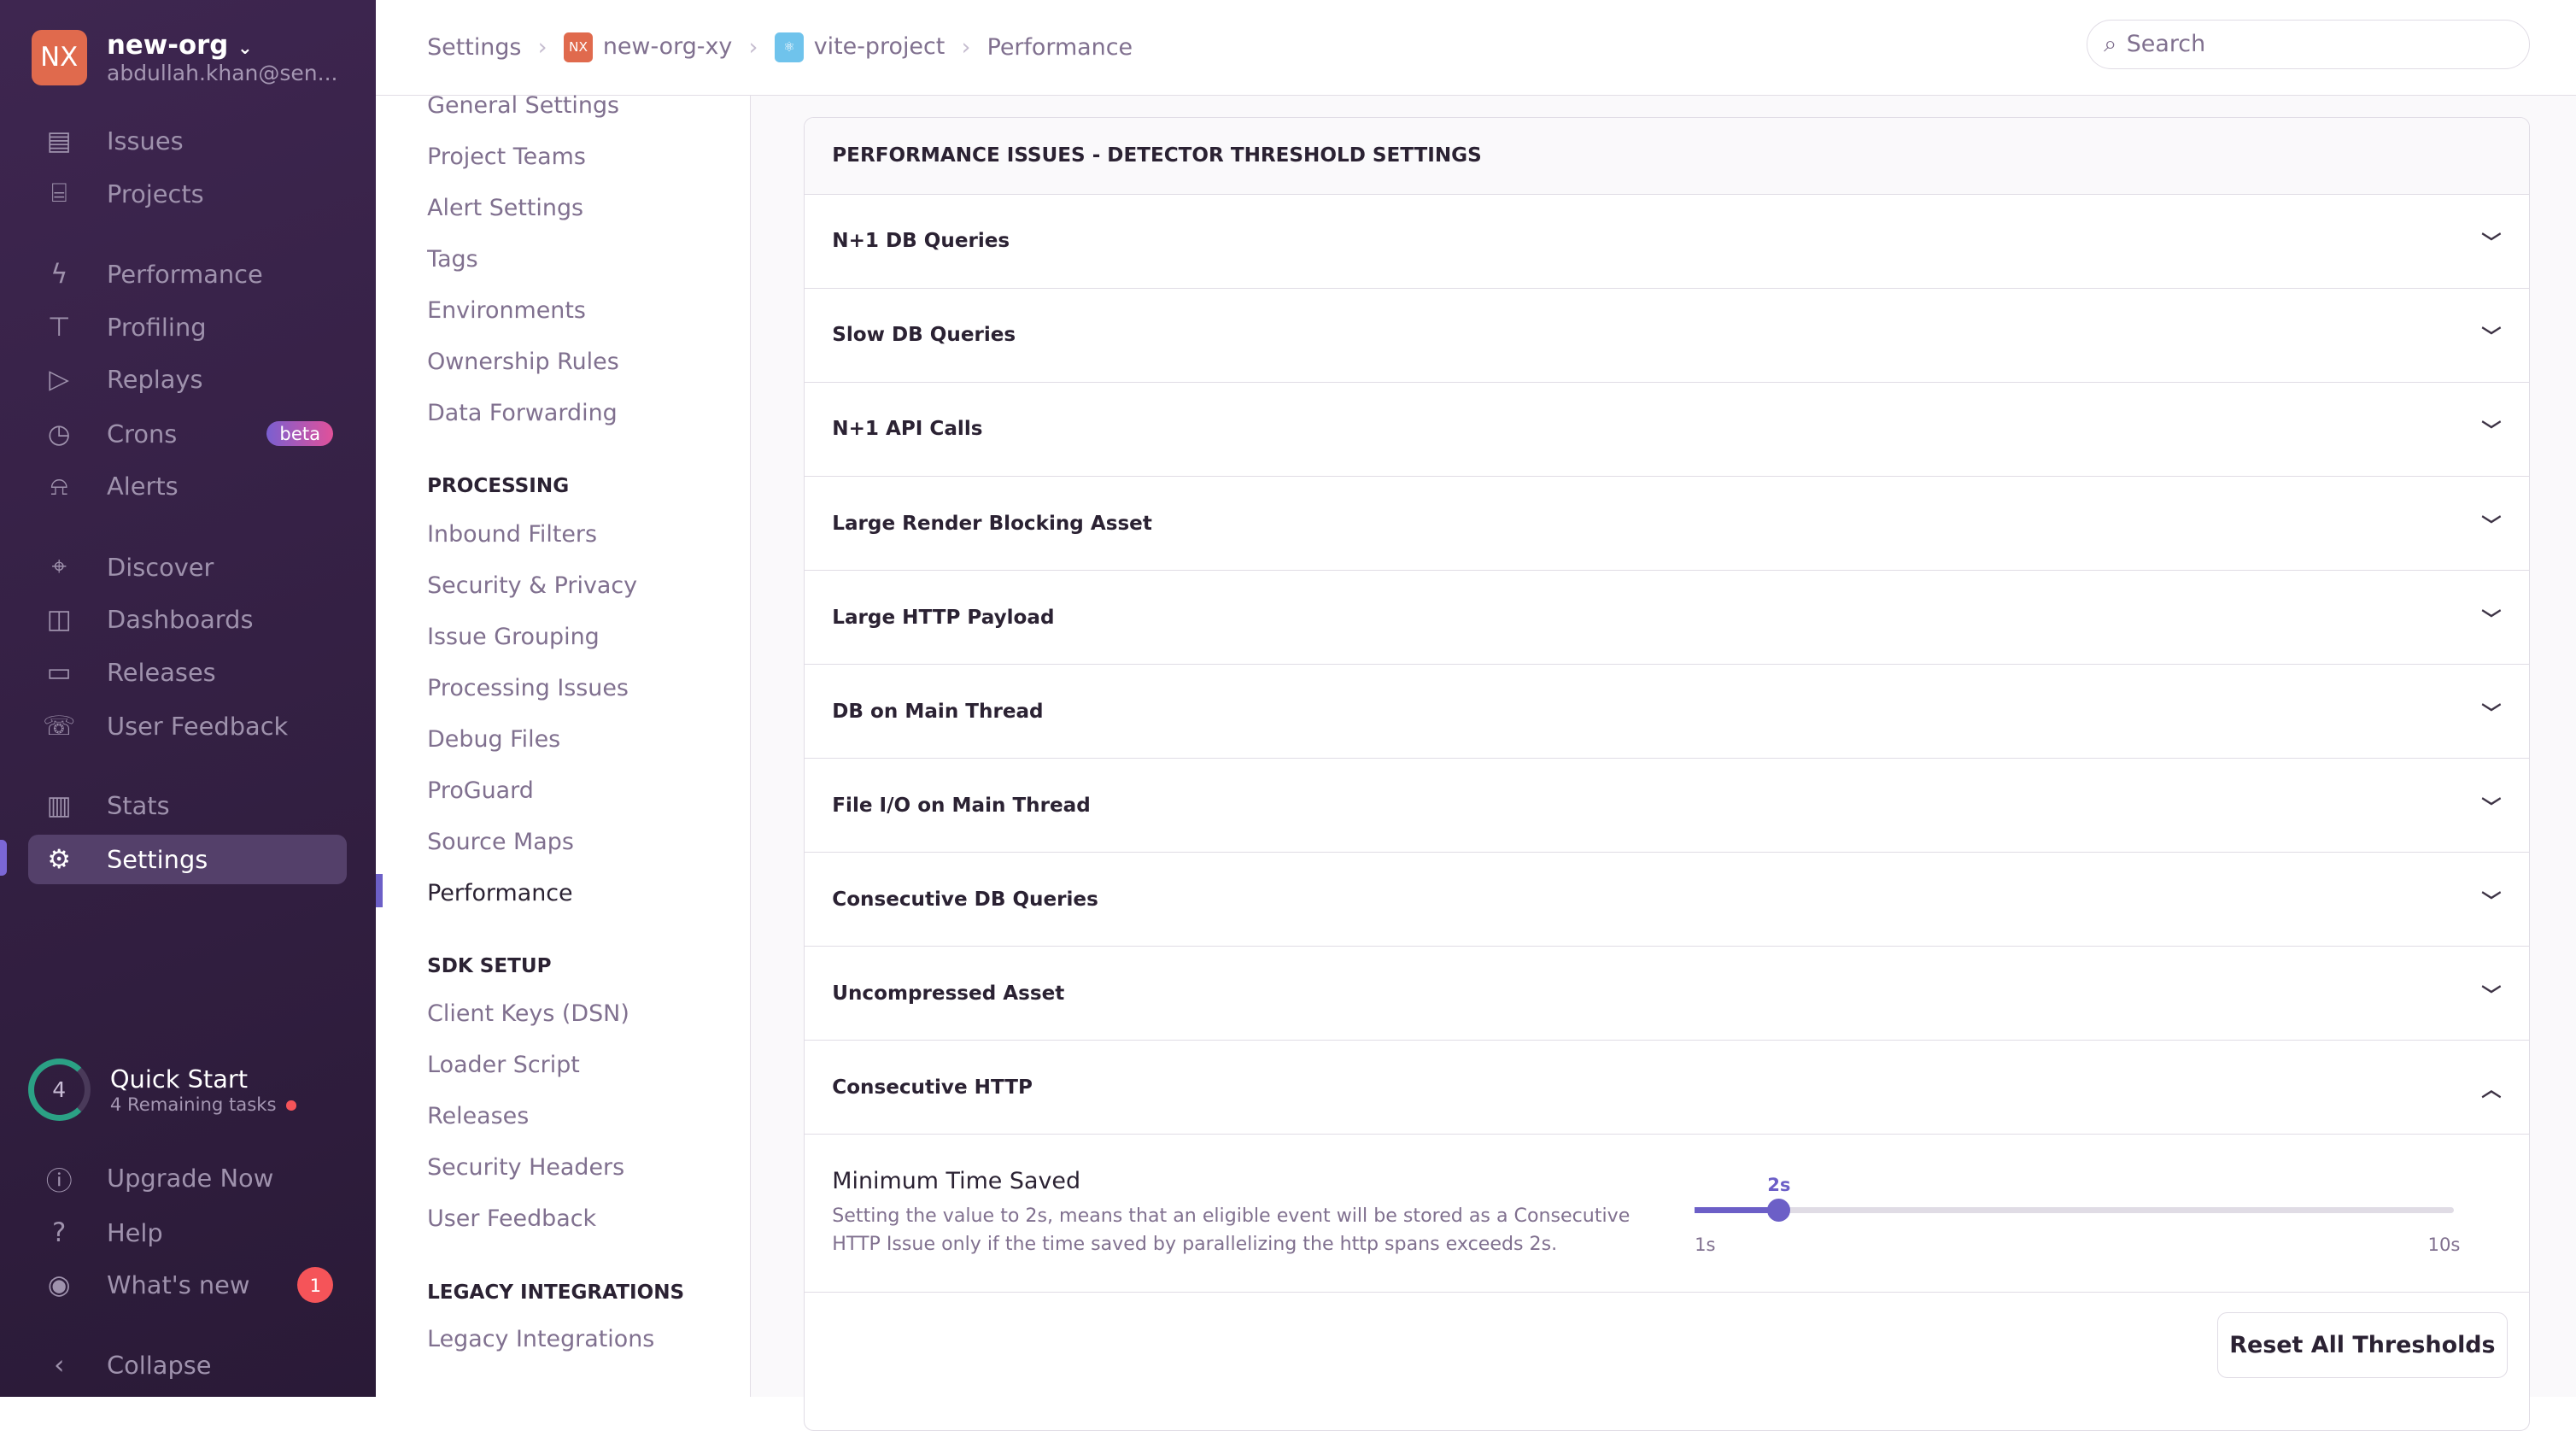 The image size is (2576, 1431). What do you see at coordinates (523, 361) in the screenshot?
I see `subnav-item: Ownership Rules` at bounding box center [523, 361].